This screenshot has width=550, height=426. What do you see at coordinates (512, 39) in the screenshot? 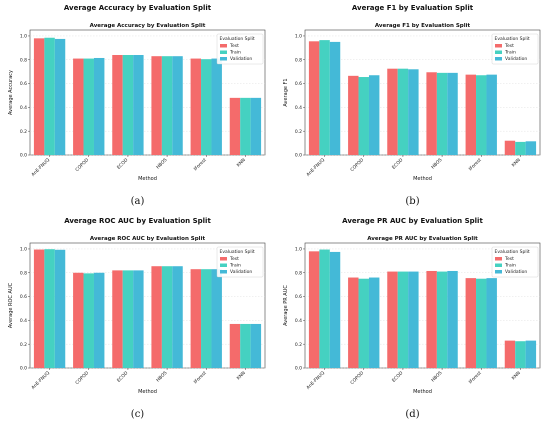
I see `legend-title: Evaluation Split` at bounding box center [512, 39].